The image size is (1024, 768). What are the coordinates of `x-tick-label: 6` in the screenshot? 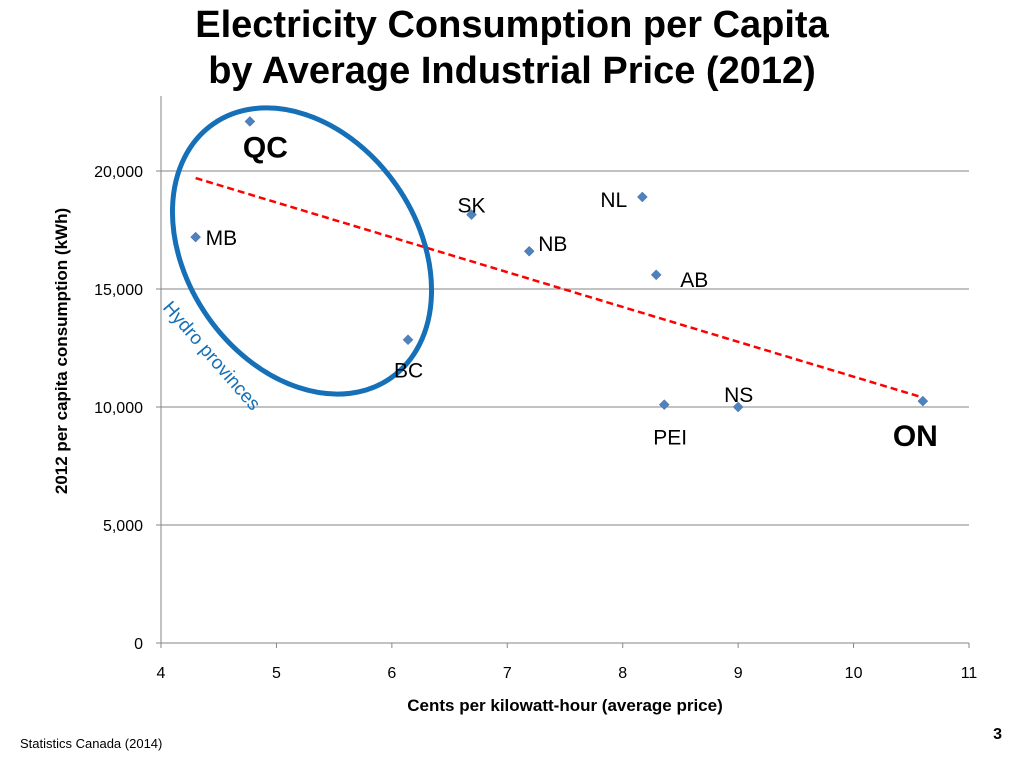 It's located at (391, 673).